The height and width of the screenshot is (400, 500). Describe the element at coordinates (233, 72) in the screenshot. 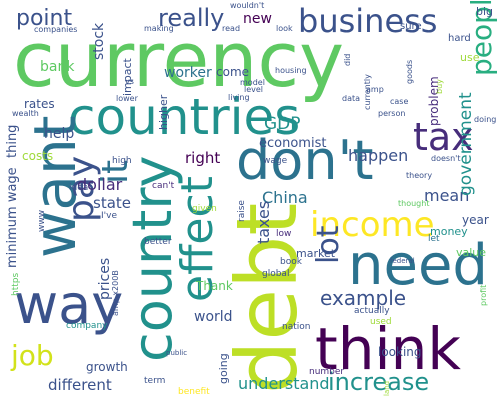

I see `cloud-word-come: come` at that location.